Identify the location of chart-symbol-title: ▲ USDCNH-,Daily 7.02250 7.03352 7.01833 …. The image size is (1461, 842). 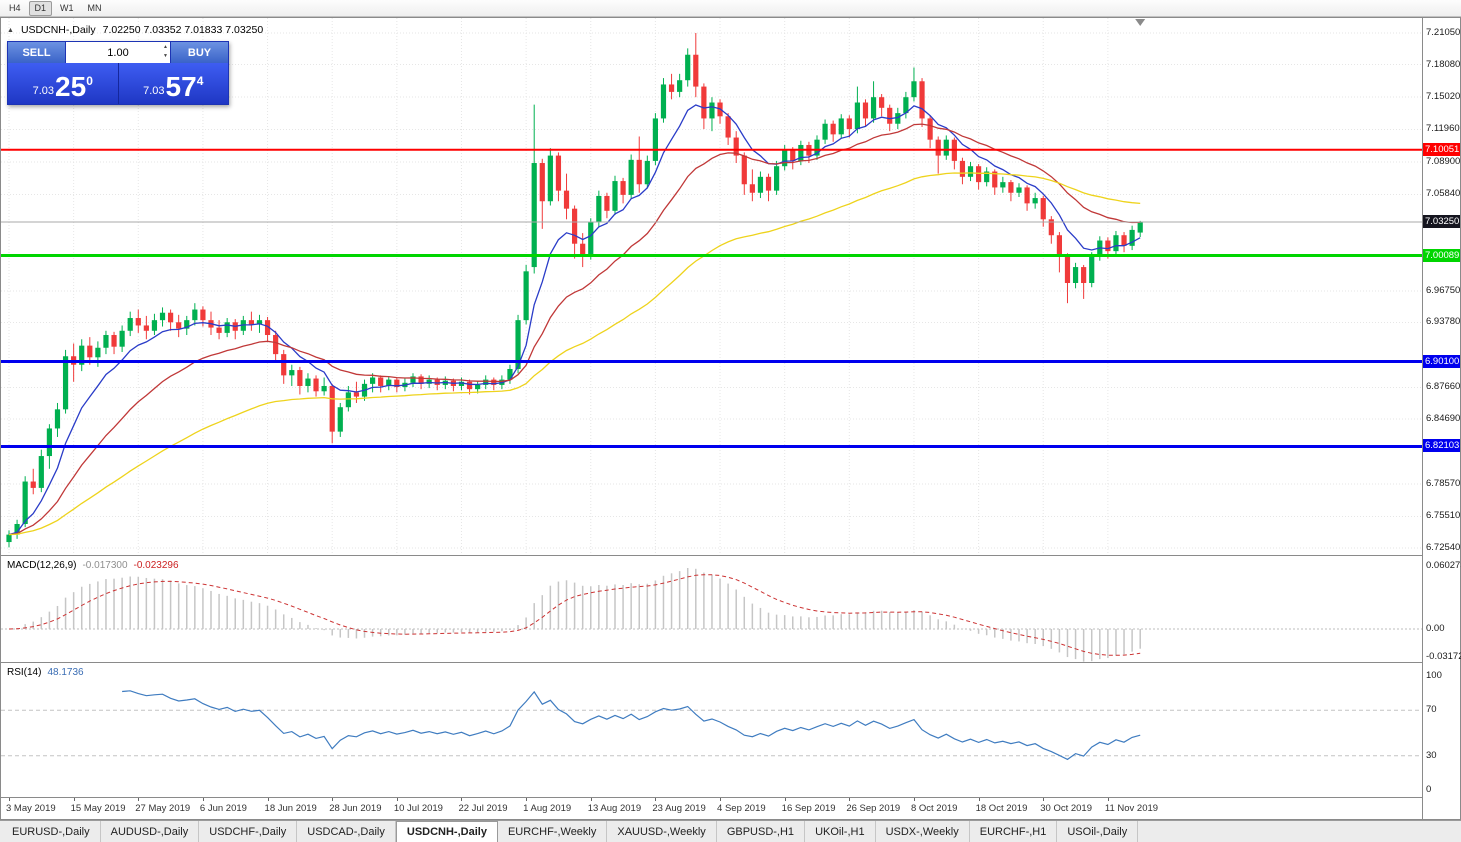
(135, 30).